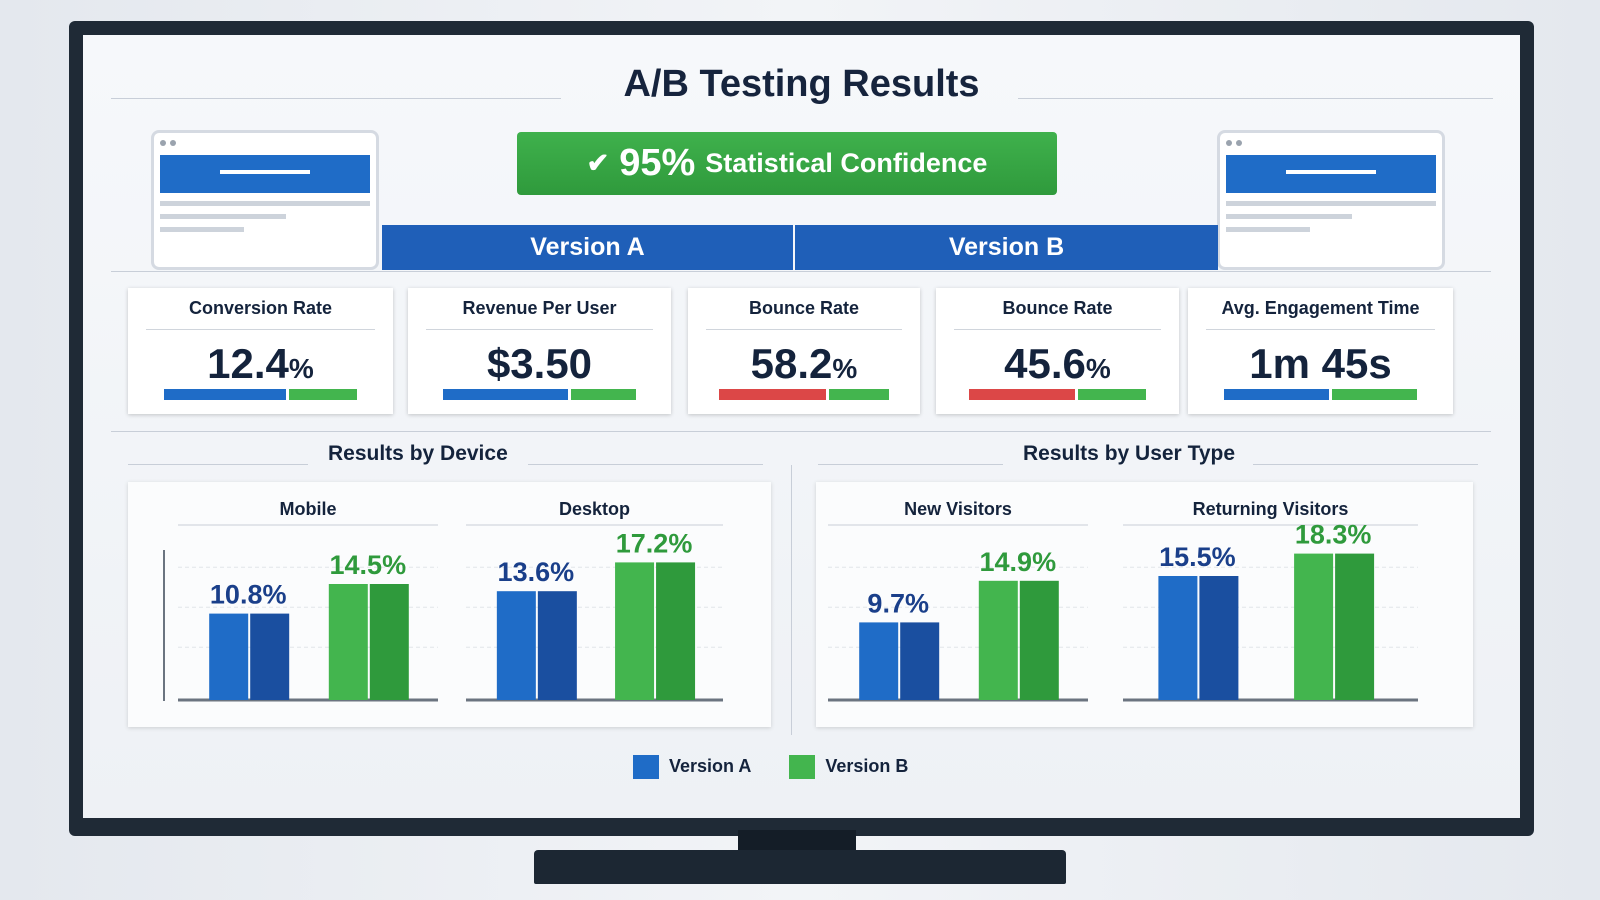 Image resolution: width=1600 pixels, height=900 pixels. Describe the element at coordinates (710, 765) in the screenshot. I see `legend-label: Version A` at that location.